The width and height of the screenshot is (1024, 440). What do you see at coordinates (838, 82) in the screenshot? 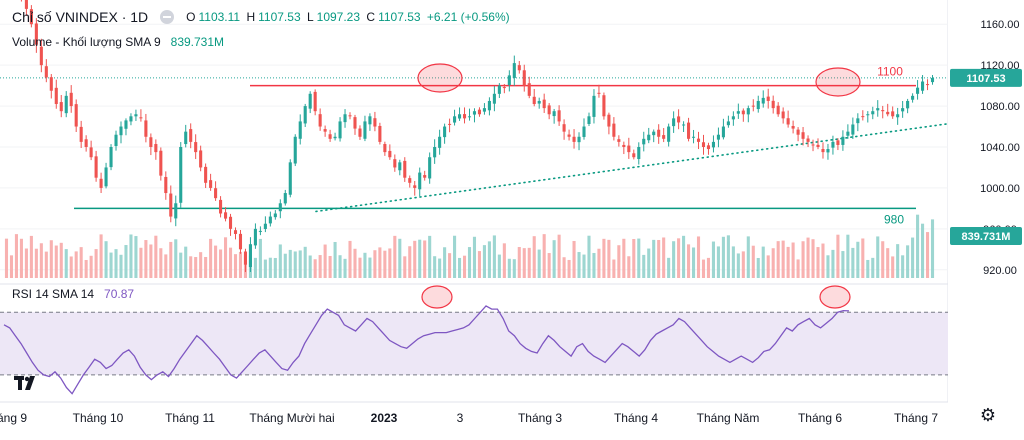
I see `peak-highlight` at bounding box center [838, 82].